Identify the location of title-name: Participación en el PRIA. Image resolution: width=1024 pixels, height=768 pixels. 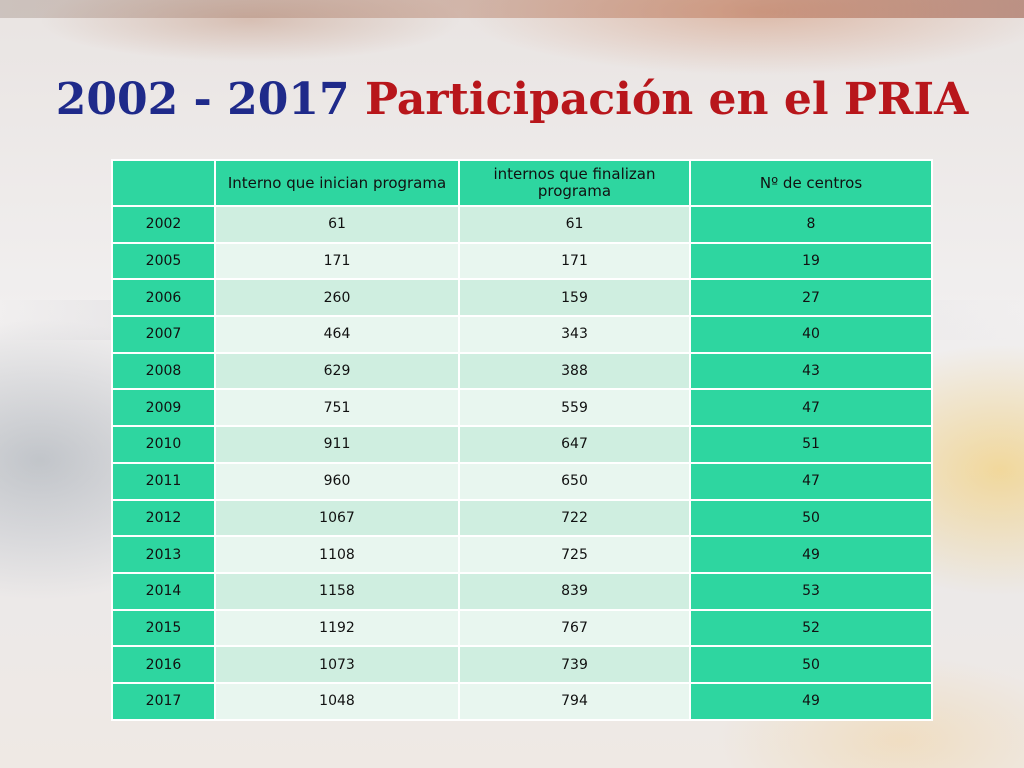
(666, 99).